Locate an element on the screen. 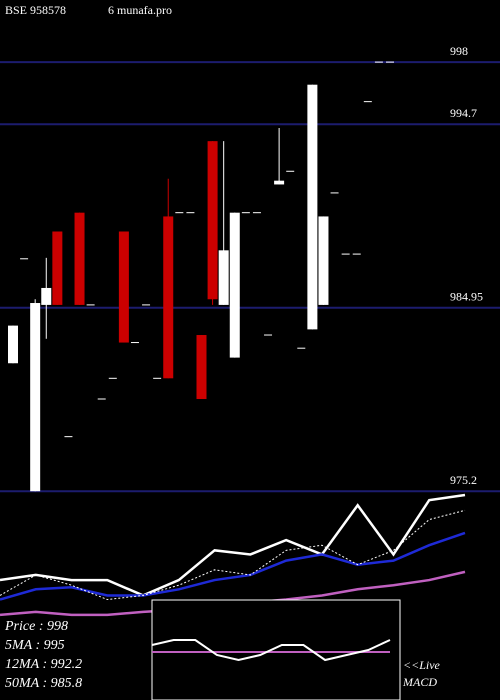 The image size is (500, 700). y-tick-label: 984.95 is located at coordinates (466, 296).